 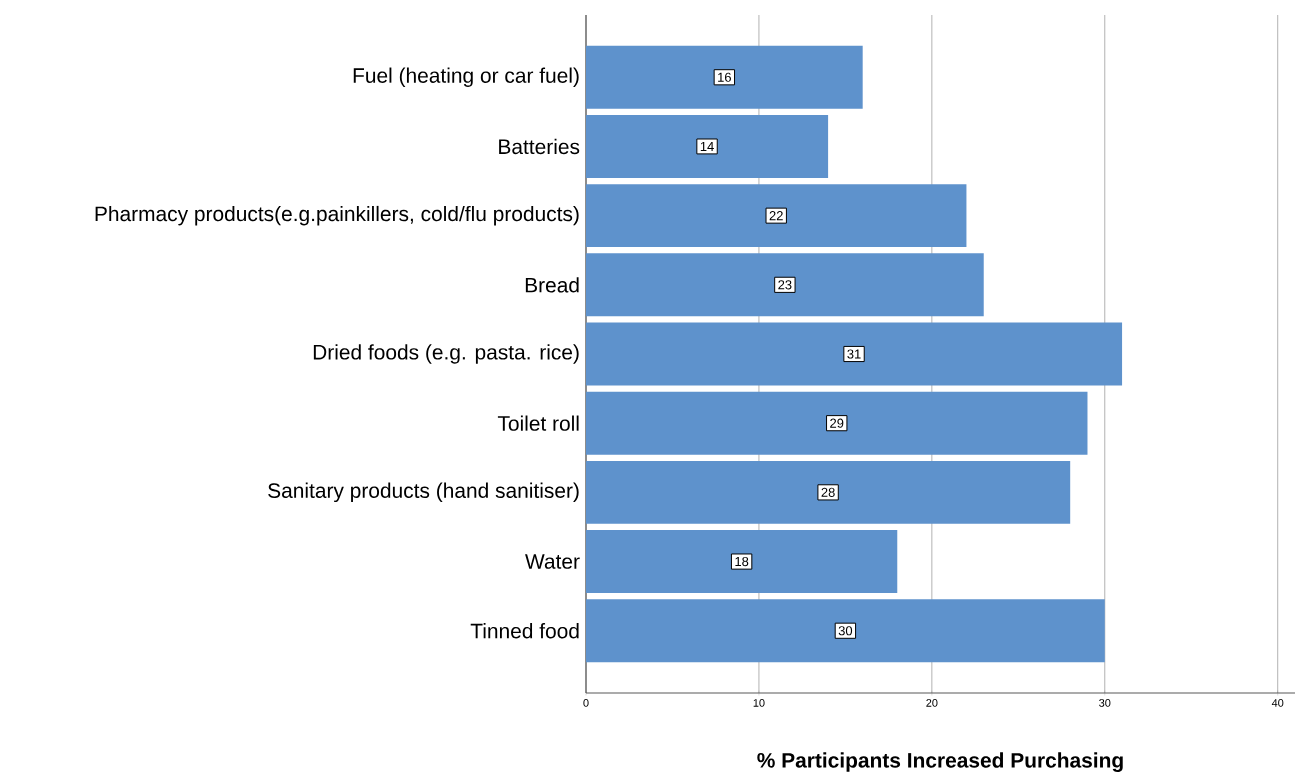 I want to click on data-label: 31, so click(x=854, y=354).